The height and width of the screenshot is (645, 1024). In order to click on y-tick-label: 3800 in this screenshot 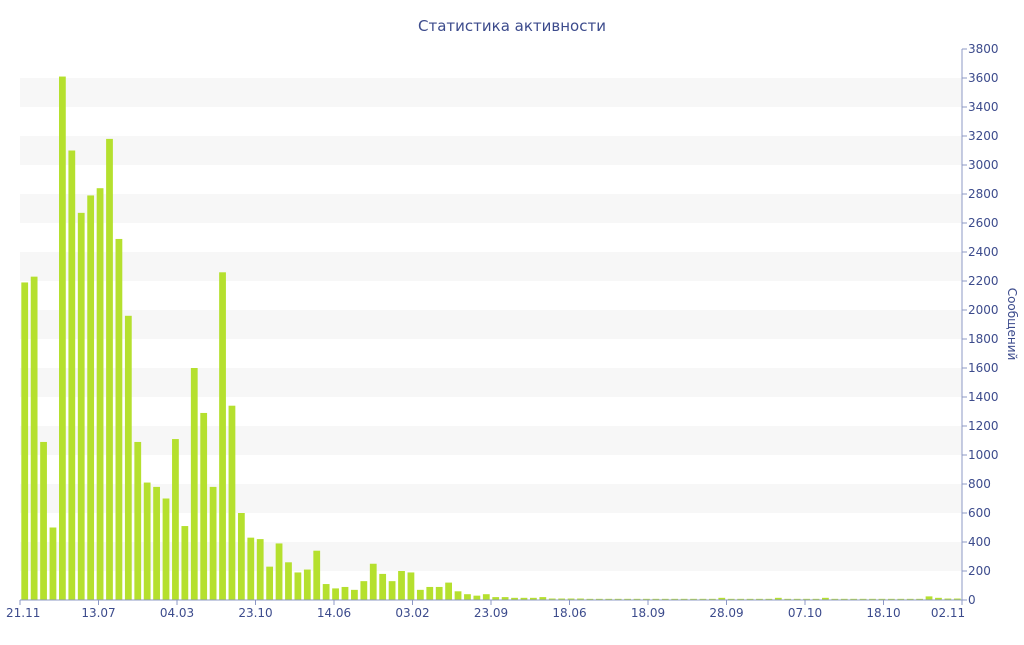, I will do `click(983, 49)`.